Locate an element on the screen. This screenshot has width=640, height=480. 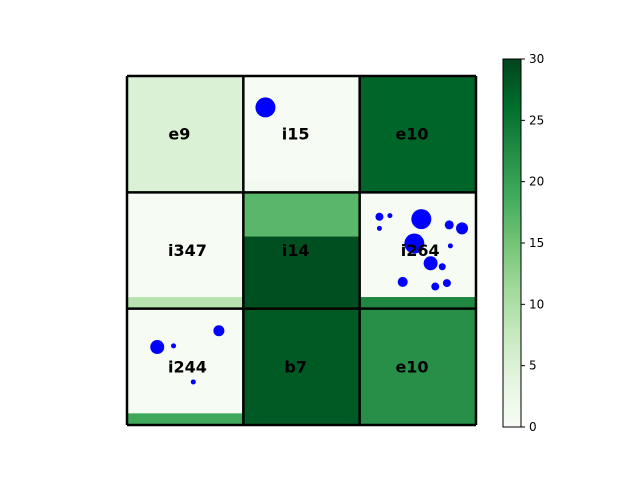
colorbar-tick-label: 5 is located at coordinates (533, 366).